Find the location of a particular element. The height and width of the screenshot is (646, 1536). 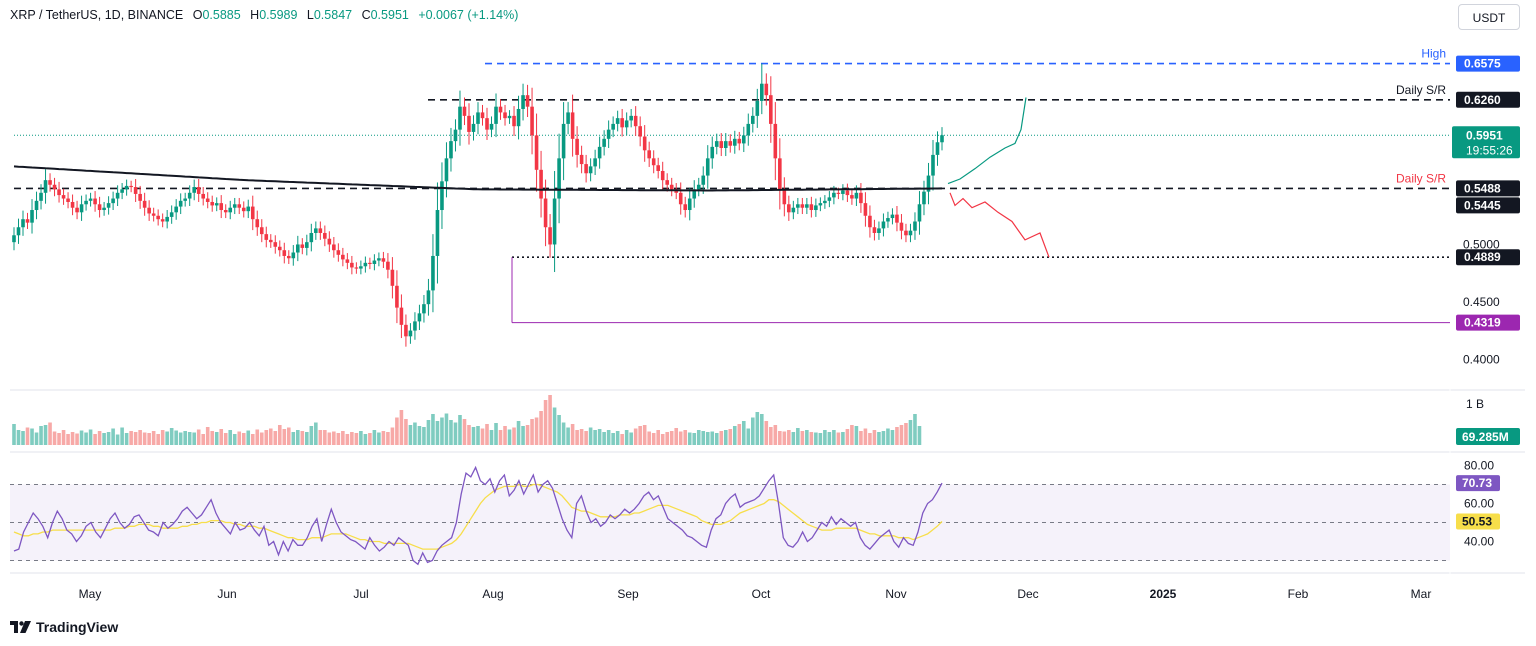

rsi-ma-badge is located at coordinates (1478, 521).